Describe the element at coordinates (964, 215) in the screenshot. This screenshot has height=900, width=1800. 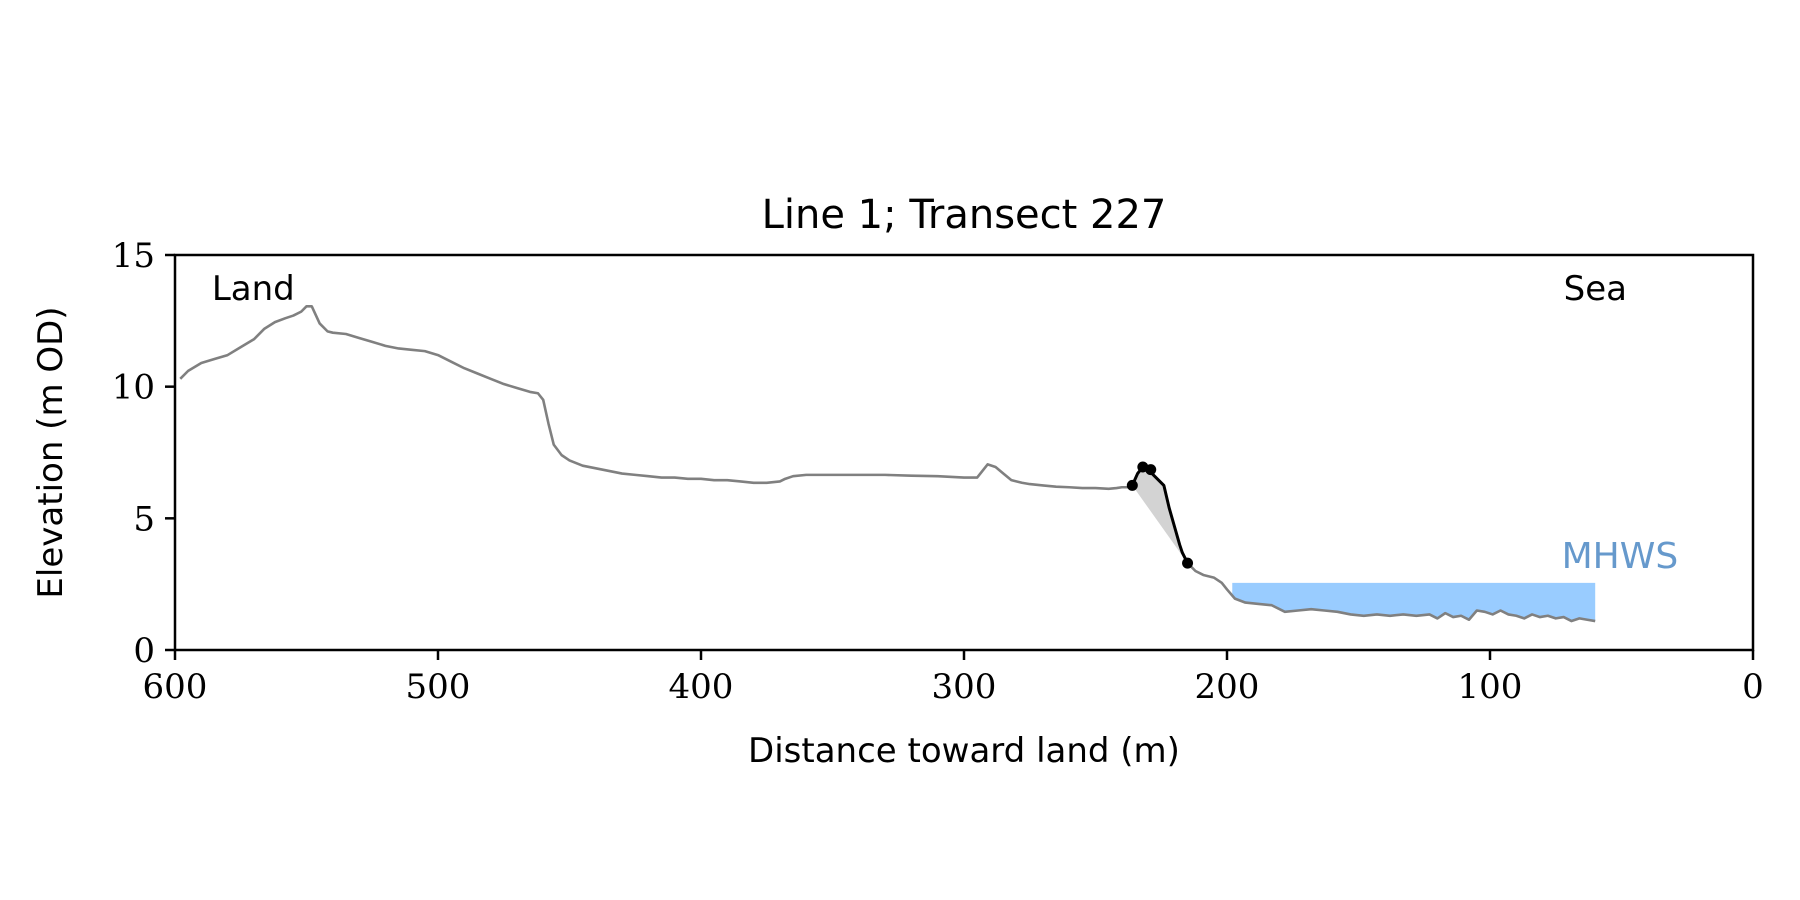
I see `chart-title: Line 1; Transect 227` at that location.